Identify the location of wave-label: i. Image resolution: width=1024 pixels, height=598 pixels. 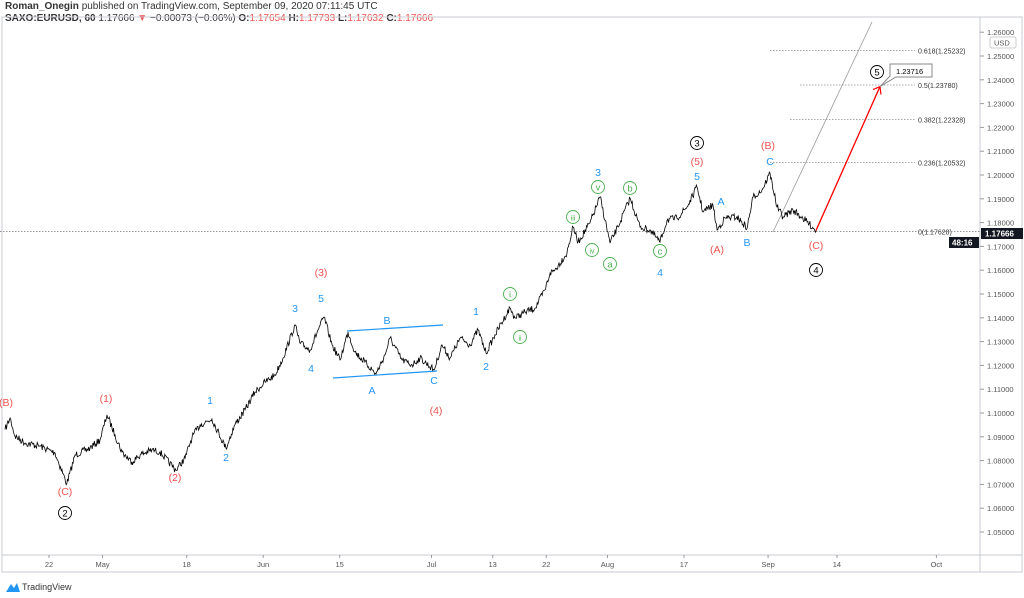
(510, 294).